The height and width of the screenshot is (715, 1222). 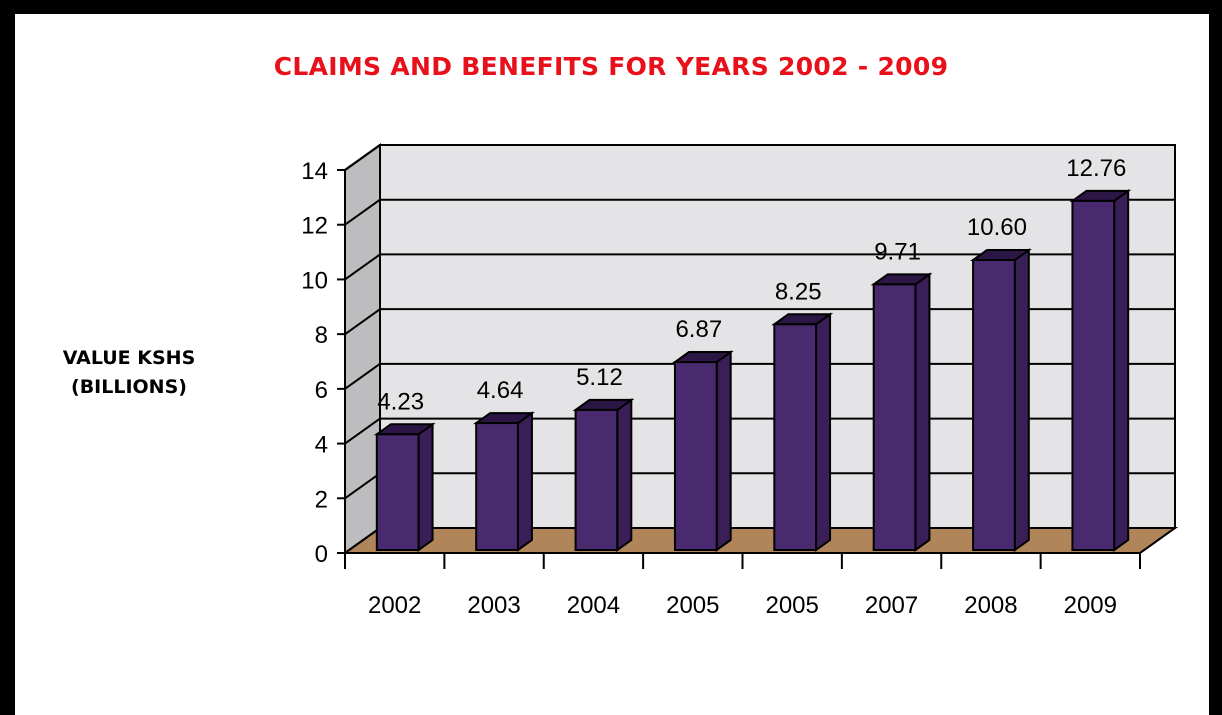 I want to click on y-tick-label: 2, so click(x=321, y=499).